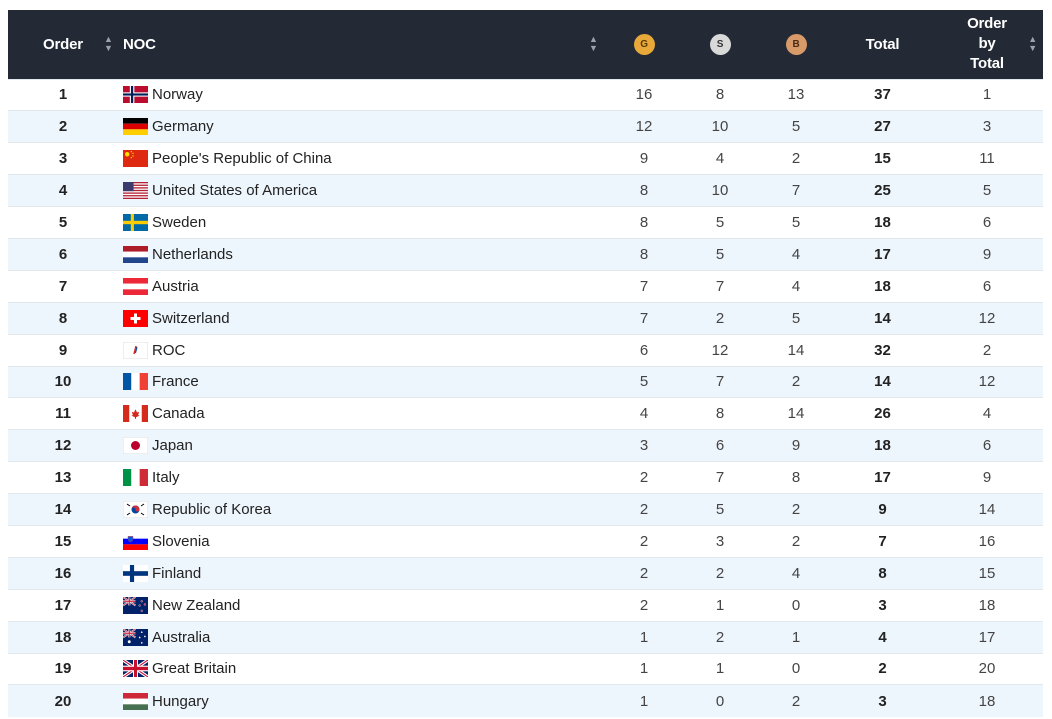  Describe the element at coordinates (720, 701) in the screenshot. I see `cell-silver: 0` at that location.